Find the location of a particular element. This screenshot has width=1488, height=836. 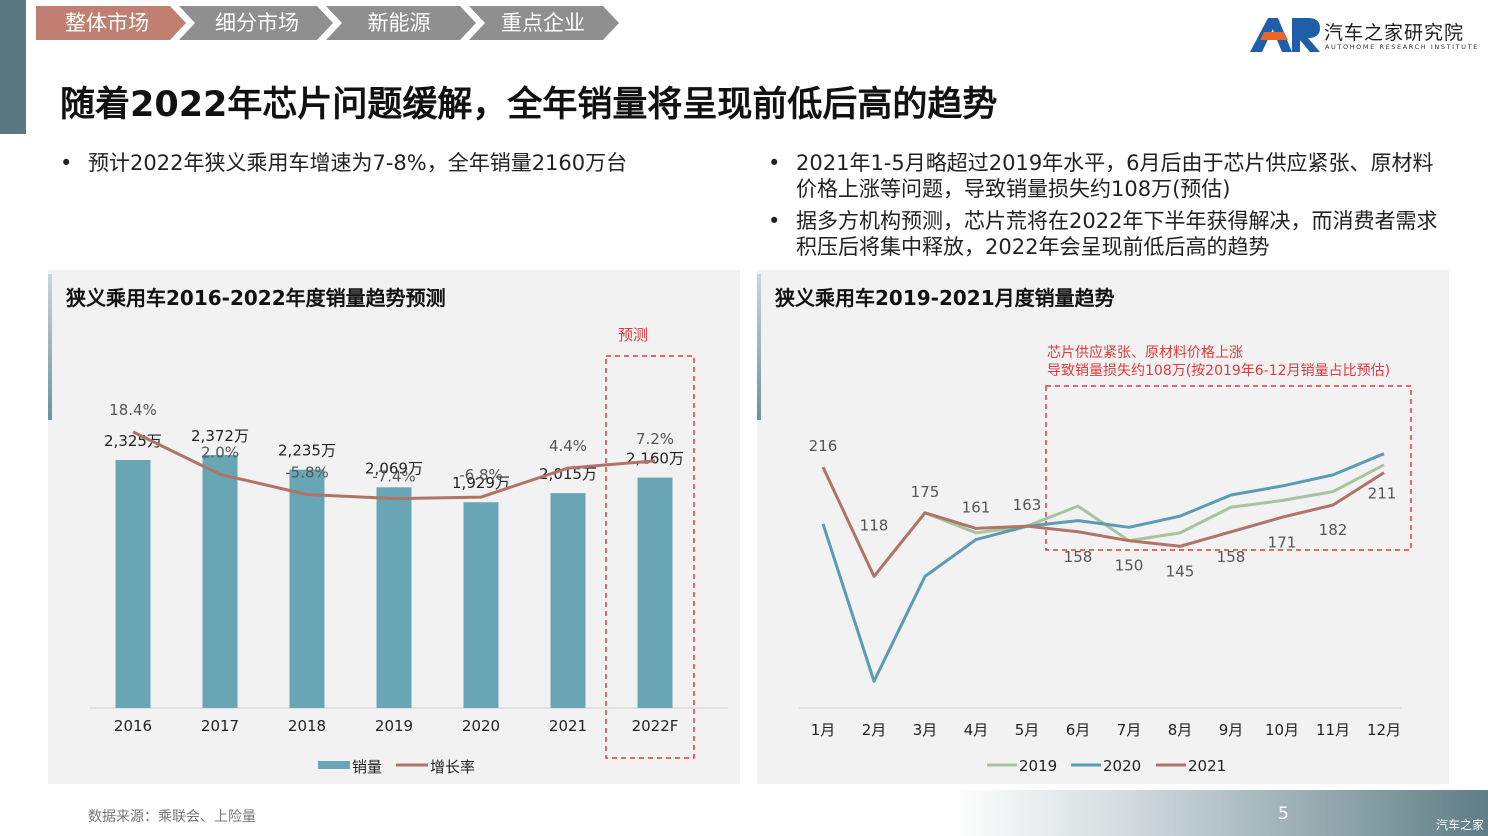

forecast-box is located at coordinates (650, 557).